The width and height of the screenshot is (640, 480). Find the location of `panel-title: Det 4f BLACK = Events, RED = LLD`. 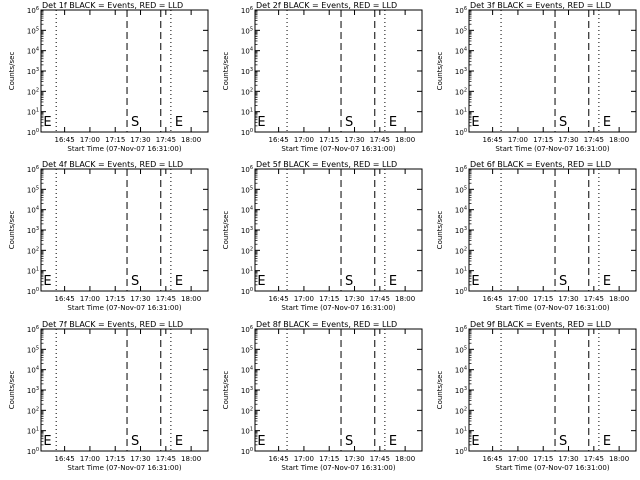

panel-title: Det 4f BLACK = Events, RED = LLD is located at coordinates (112, 164).